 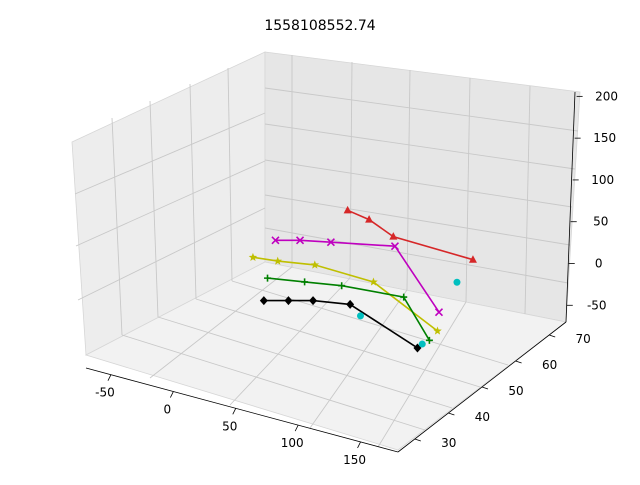 I want to click on y-tick-label: 50, so click(x=515, y=391).